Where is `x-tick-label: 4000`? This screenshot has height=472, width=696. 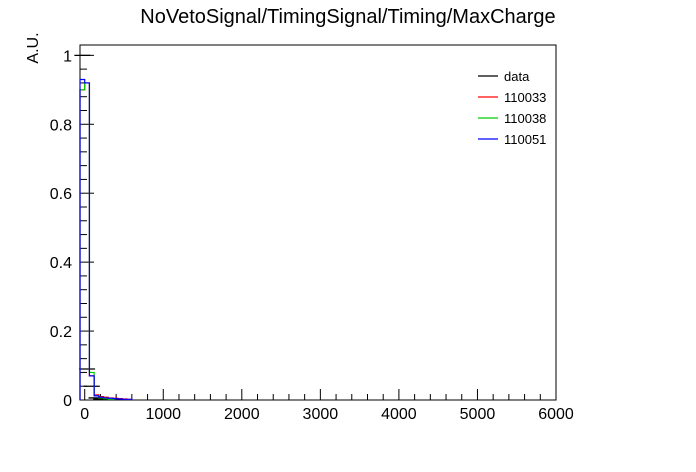 x-tick-label: 4000 is located at coordinates (399, 414).